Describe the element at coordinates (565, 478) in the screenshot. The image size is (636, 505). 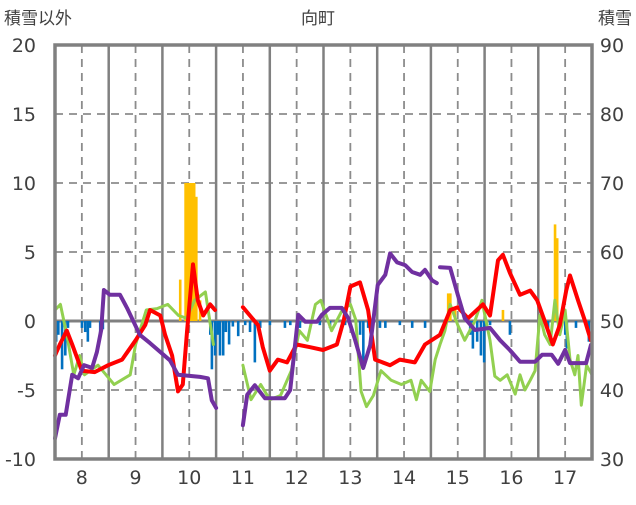
I see `x-tick-label: 17` at that location.